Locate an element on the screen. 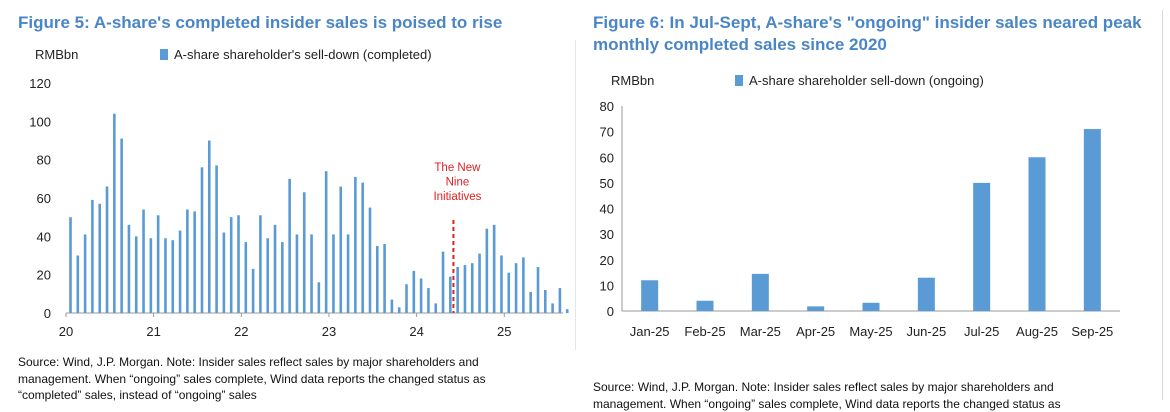  annotation-label: The New is located at coordinates (457, 168).